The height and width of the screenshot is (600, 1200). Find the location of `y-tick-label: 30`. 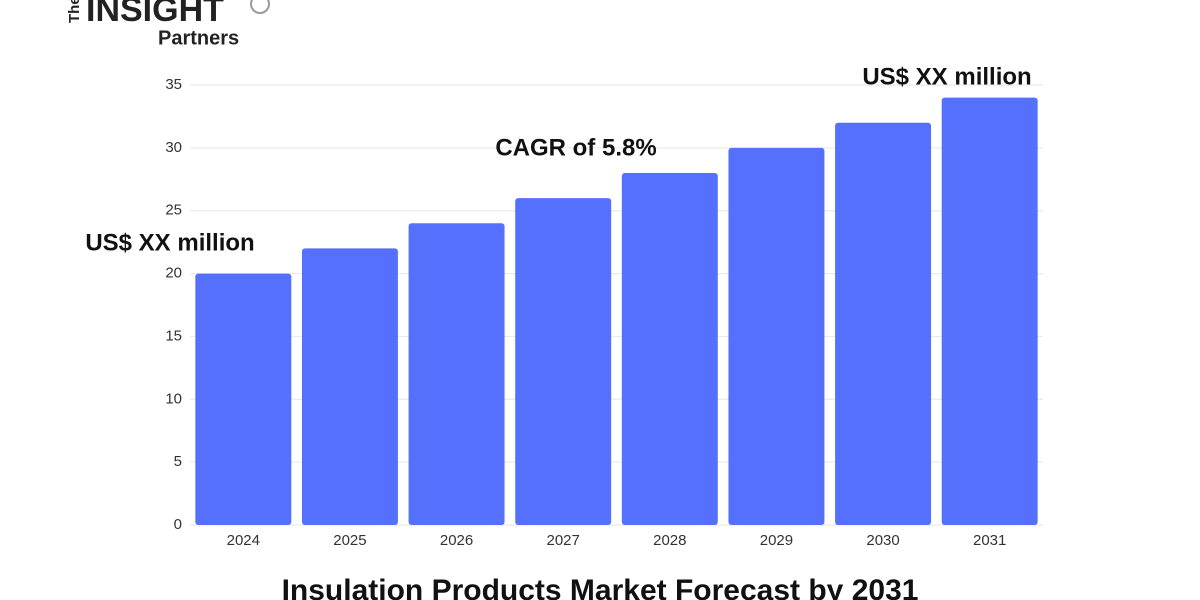

y-tick-label: 30 is located at coordinates (173, 147).